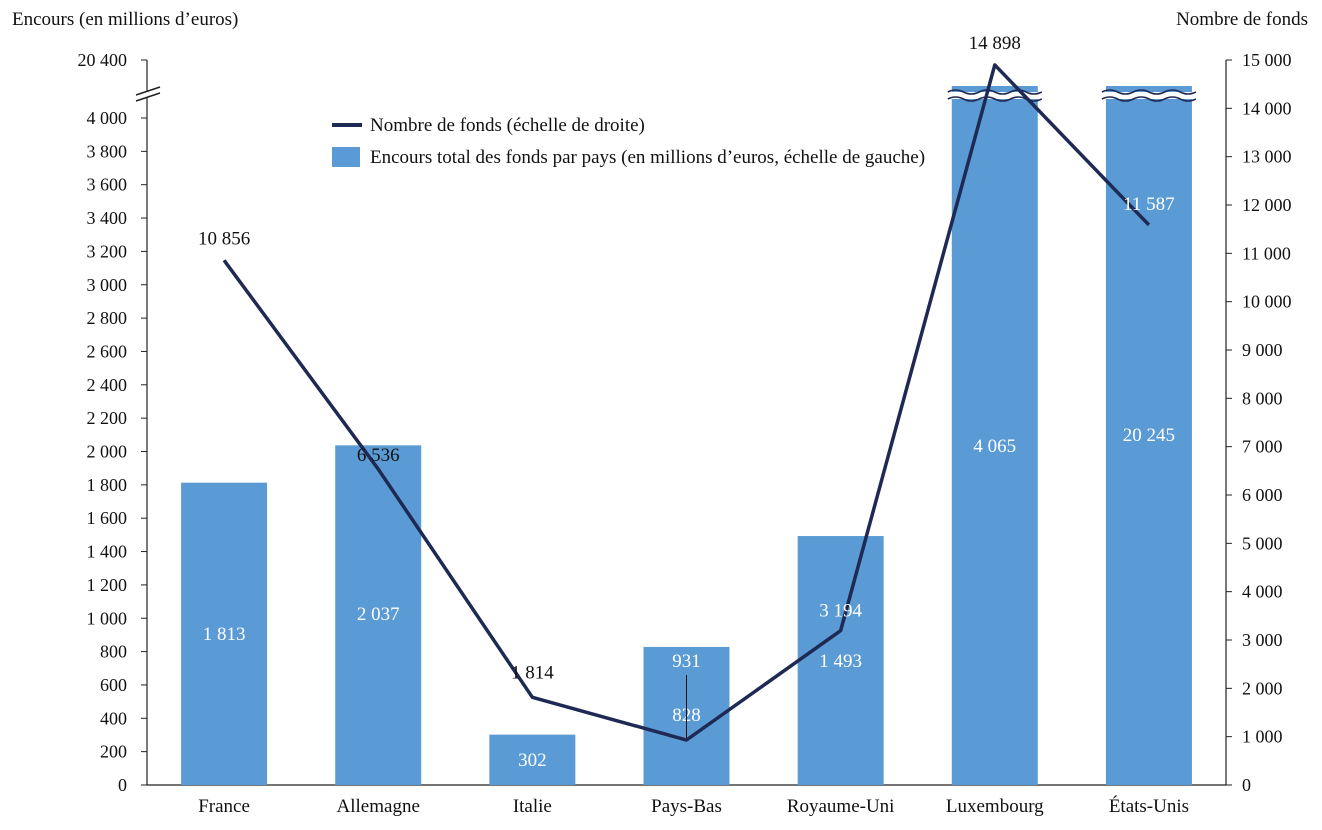 The width and height of the screenshot is (1322, 830). I want to click on left-tick-label: 1 200, so click(107, 585).